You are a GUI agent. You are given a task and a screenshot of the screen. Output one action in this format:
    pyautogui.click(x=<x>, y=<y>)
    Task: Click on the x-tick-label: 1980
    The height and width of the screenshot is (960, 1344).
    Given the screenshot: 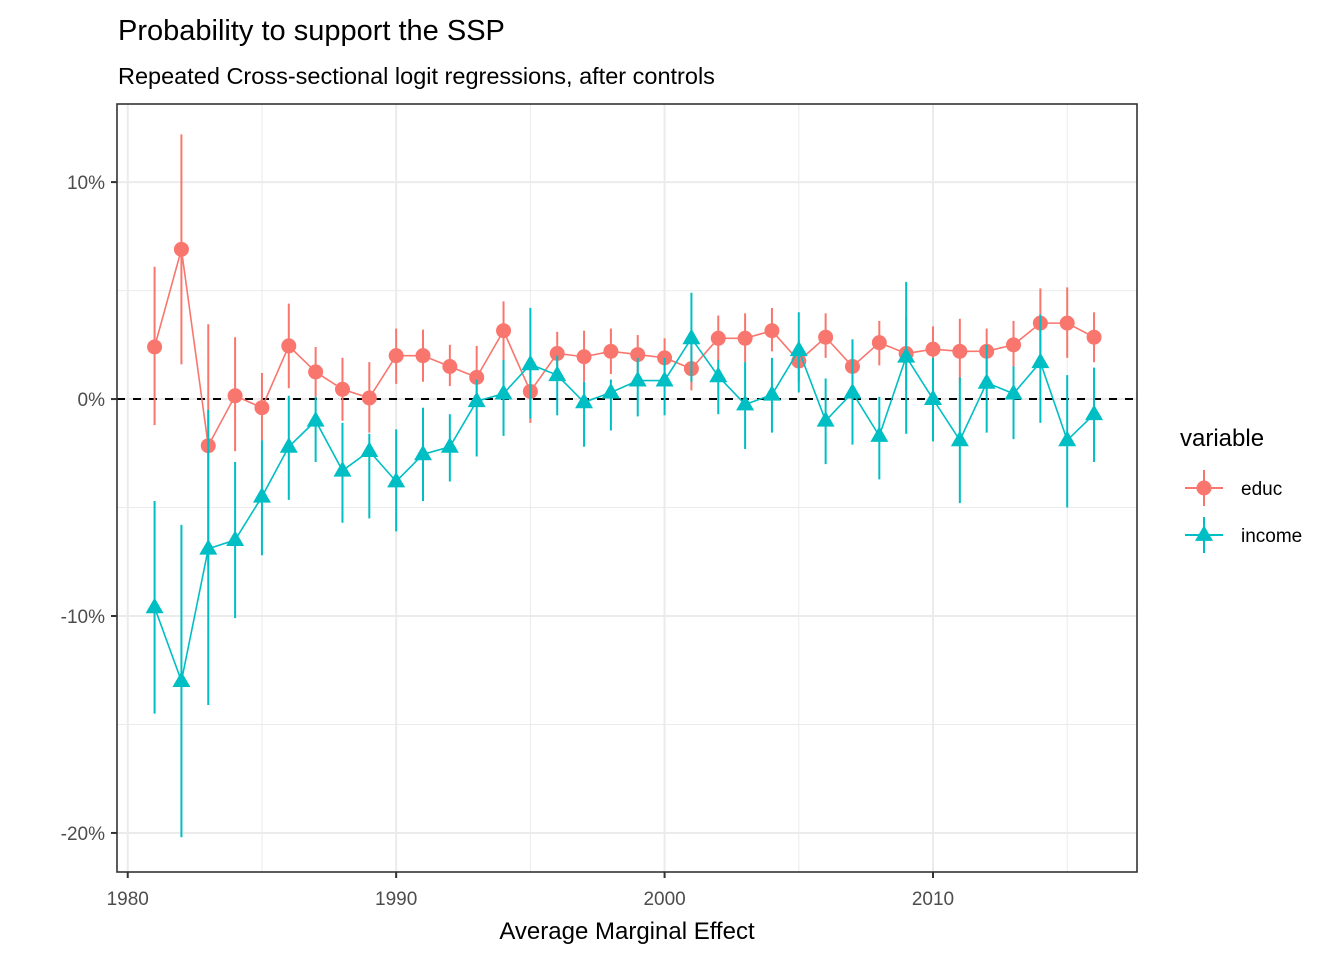 What is the action you would take?
    pyautogui.click(x=128, y=899)
    